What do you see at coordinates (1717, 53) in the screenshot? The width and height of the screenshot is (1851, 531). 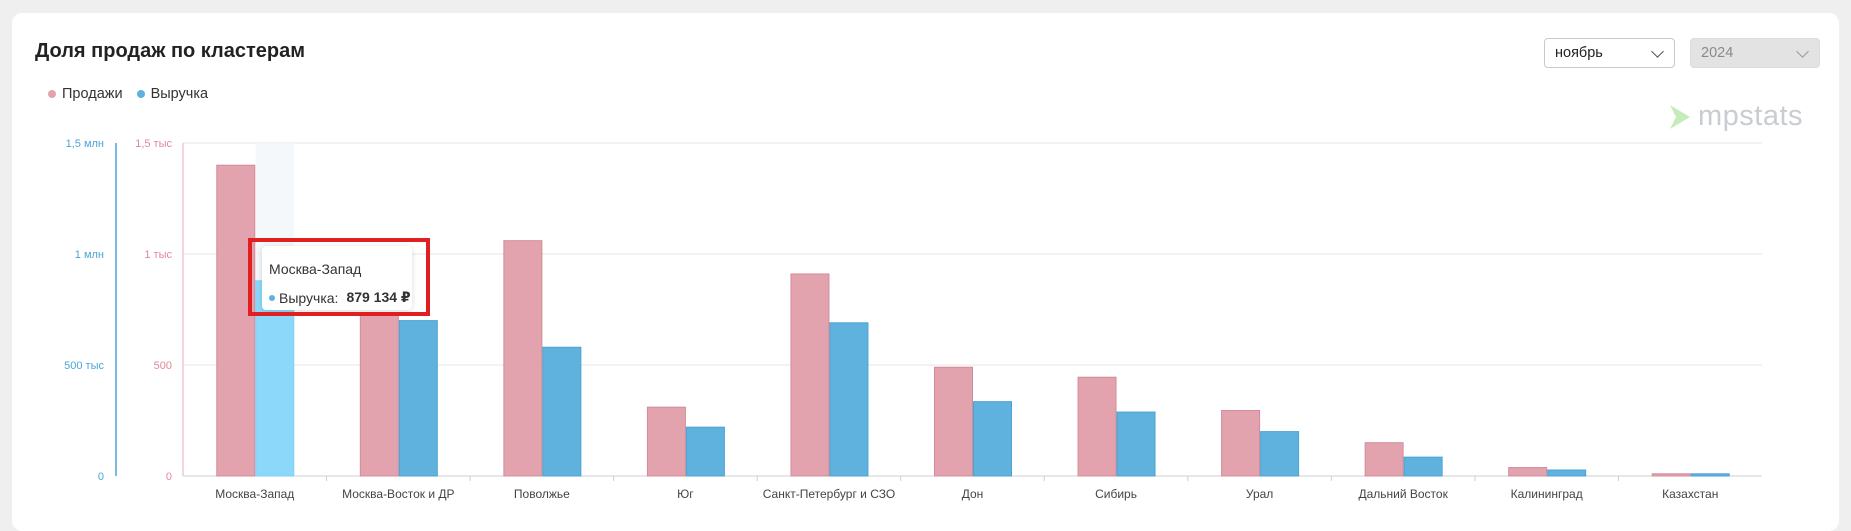 I see `year-select-value: 2024` at bounding box center [1717, 53].